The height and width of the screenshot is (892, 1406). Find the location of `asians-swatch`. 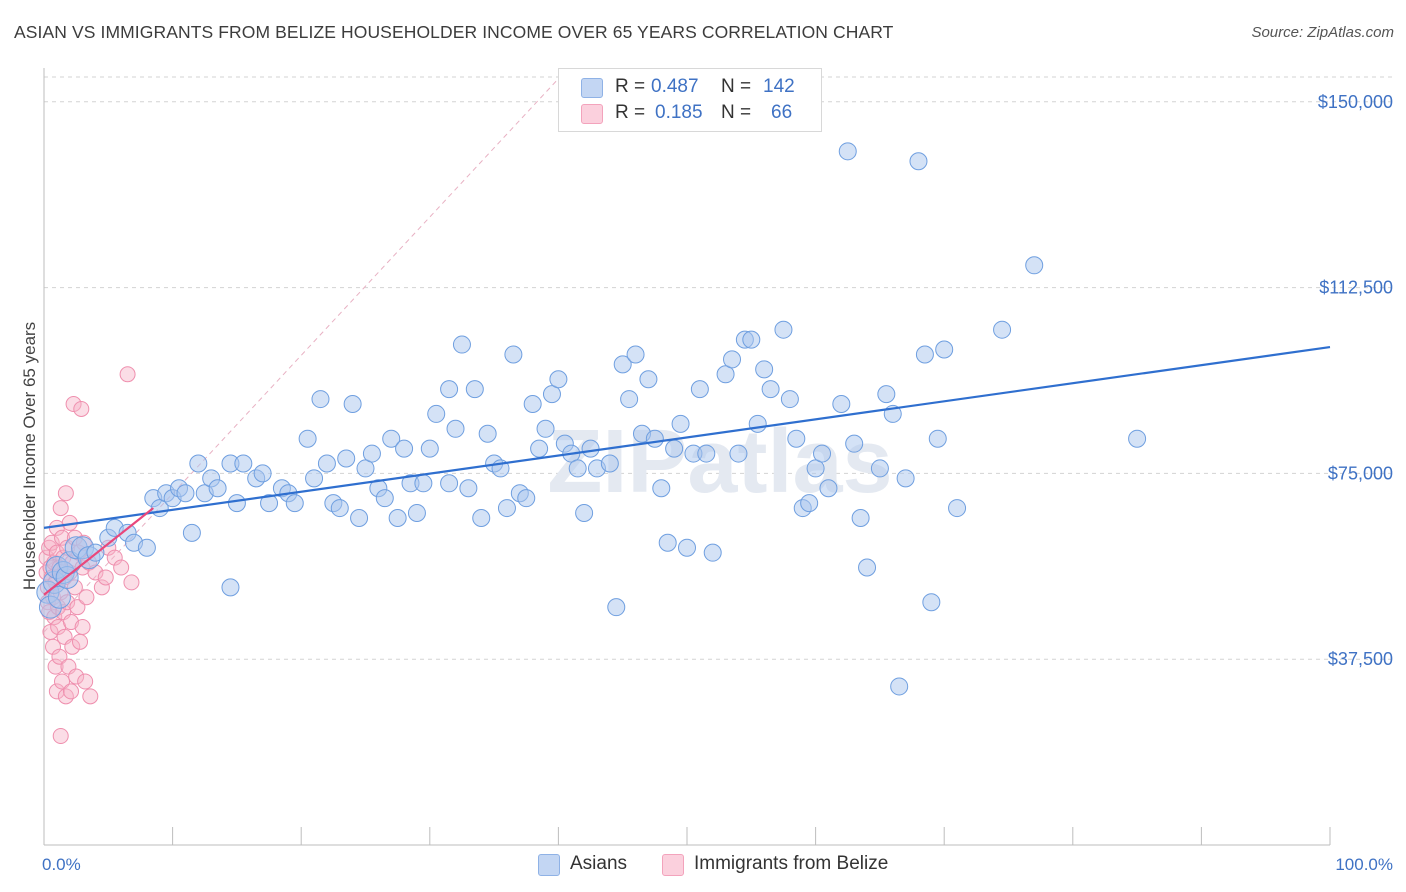

asians-swatch is located at coordinates (592, 88).